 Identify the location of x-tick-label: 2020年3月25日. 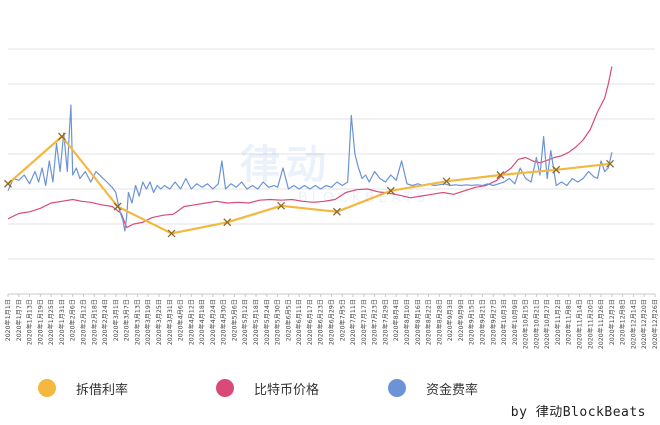
(159, 322).